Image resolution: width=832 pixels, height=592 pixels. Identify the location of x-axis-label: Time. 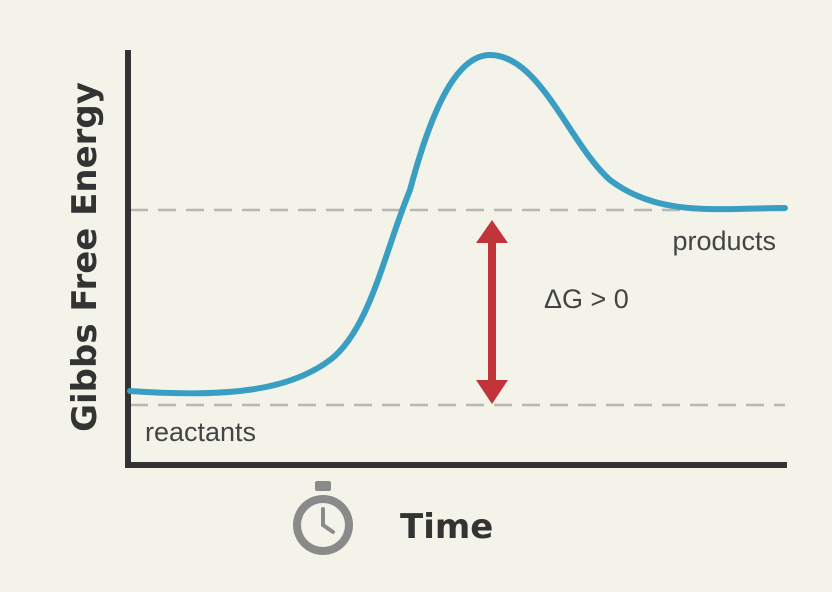
(446, 527).